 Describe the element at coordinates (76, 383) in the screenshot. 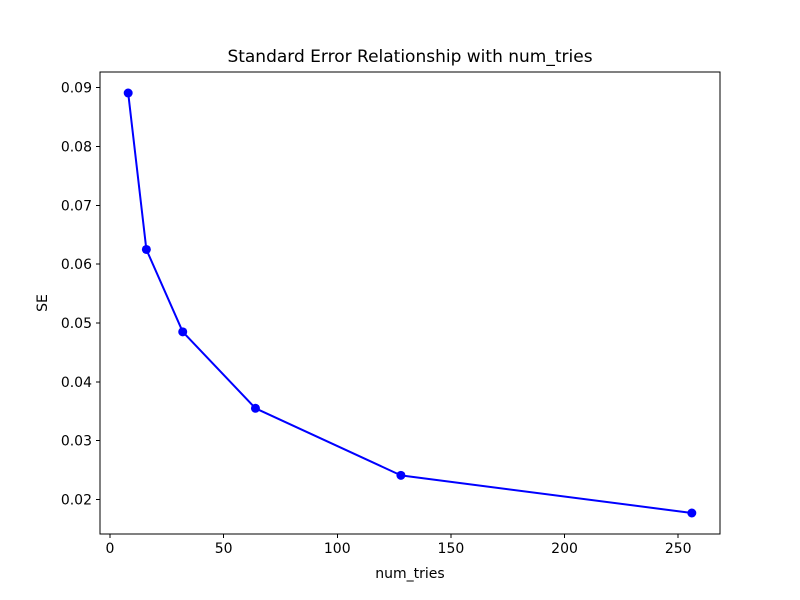

I see `y-tick-label: 0.04` at that location.